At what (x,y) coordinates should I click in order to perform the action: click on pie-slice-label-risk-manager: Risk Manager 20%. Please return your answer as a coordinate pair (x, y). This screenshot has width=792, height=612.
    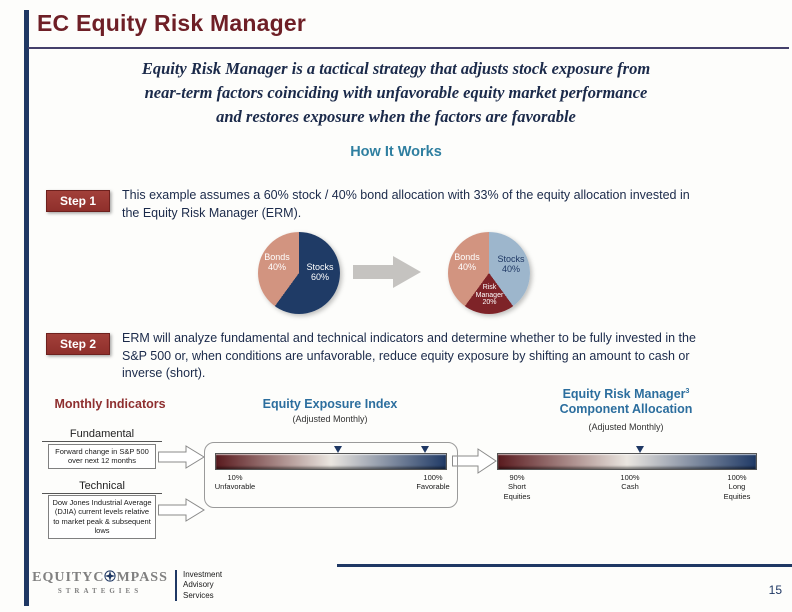
    Looking at the image, I should click on (489, 295).